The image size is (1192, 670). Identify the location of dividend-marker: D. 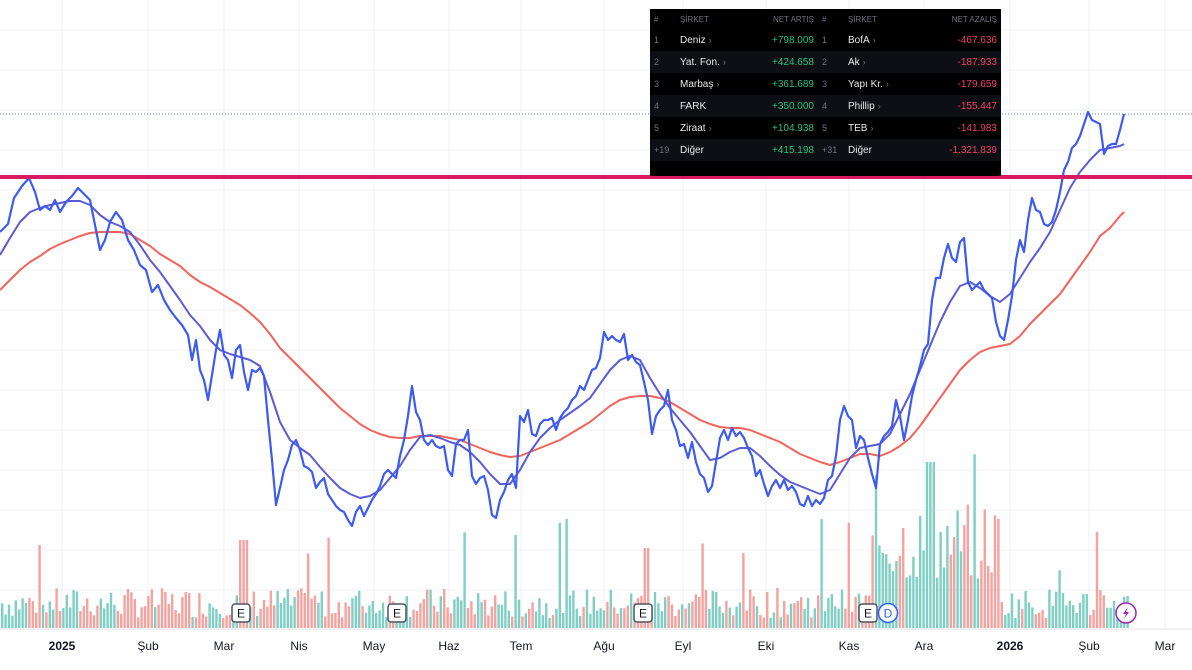
(888, 613).